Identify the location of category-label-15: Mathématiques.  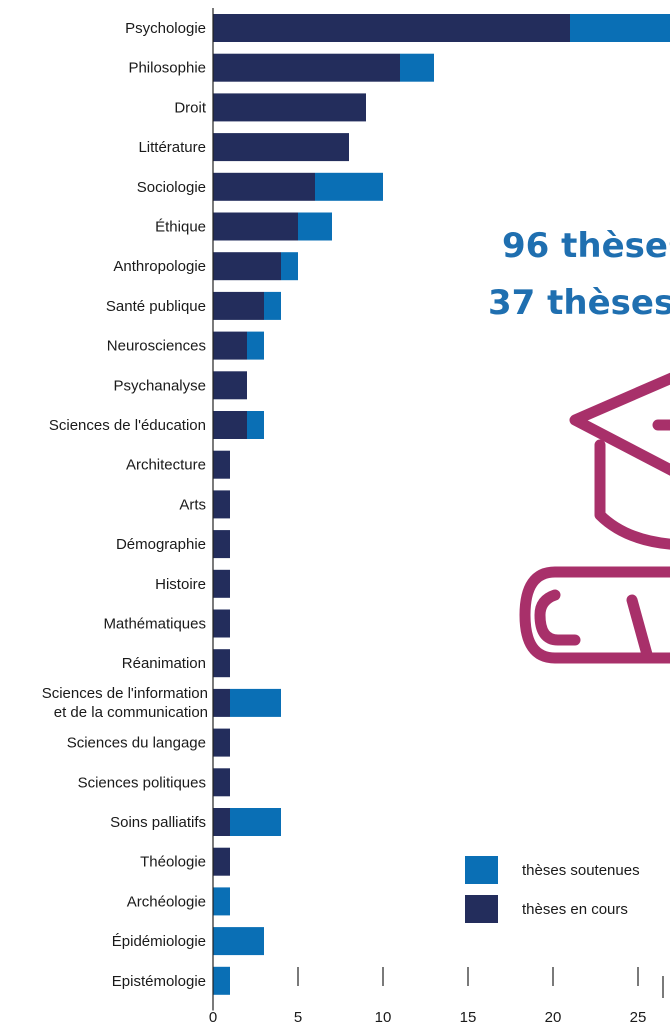
(154, 624).